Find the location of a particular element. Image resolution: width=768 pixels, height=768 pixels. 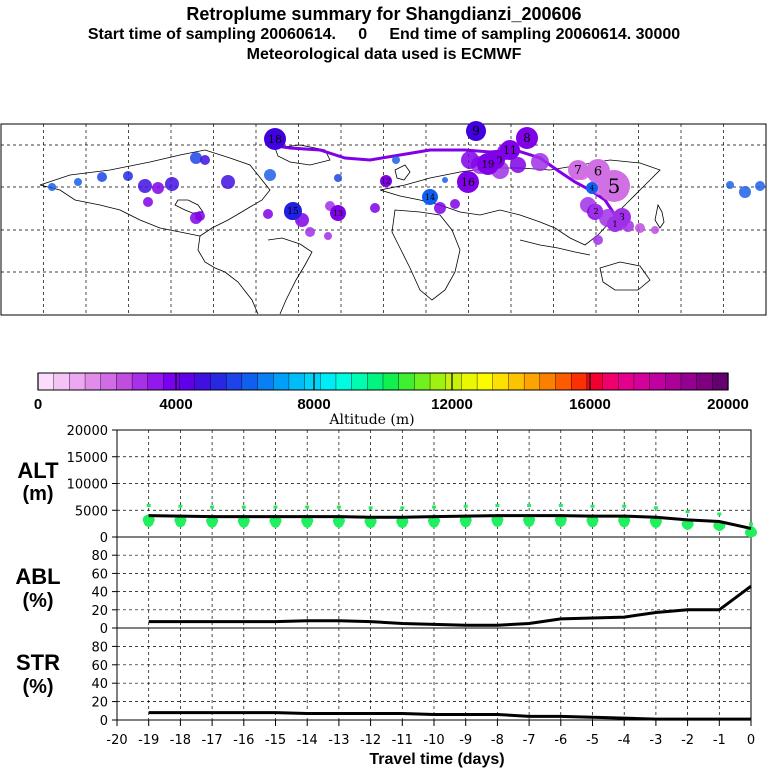

day-marker-label: 6 is located at coordinates (598, 172).